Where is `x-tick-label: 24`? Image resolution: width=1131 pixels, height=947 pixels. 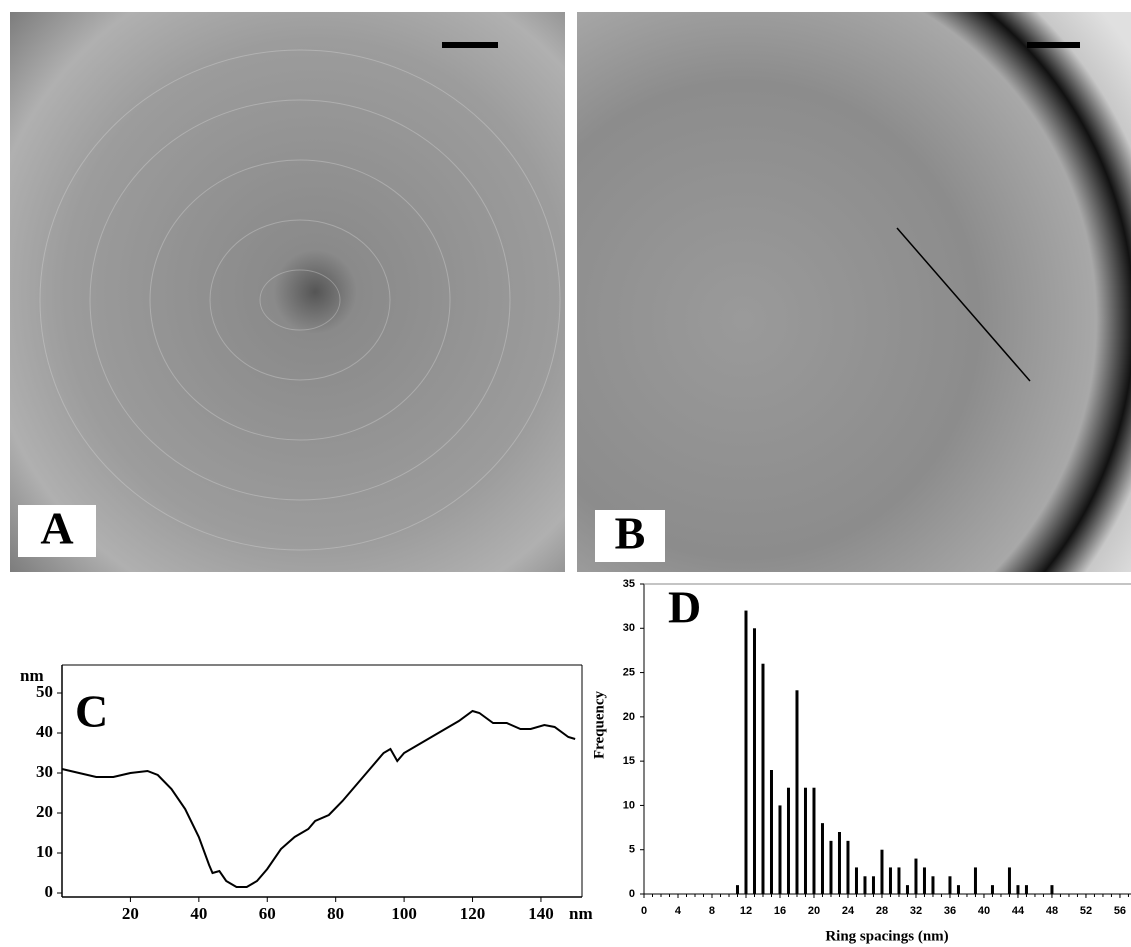
x-tick-label: 24 is located at coordinates (848, 911).